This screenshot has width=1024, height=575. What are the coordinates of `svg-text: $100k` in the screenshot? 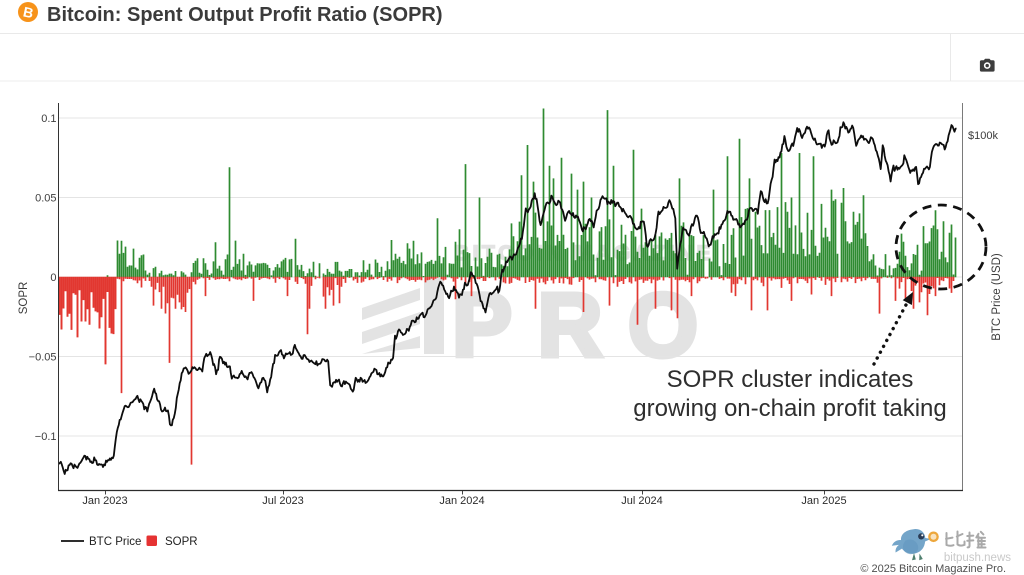 It's located at (983, 136).